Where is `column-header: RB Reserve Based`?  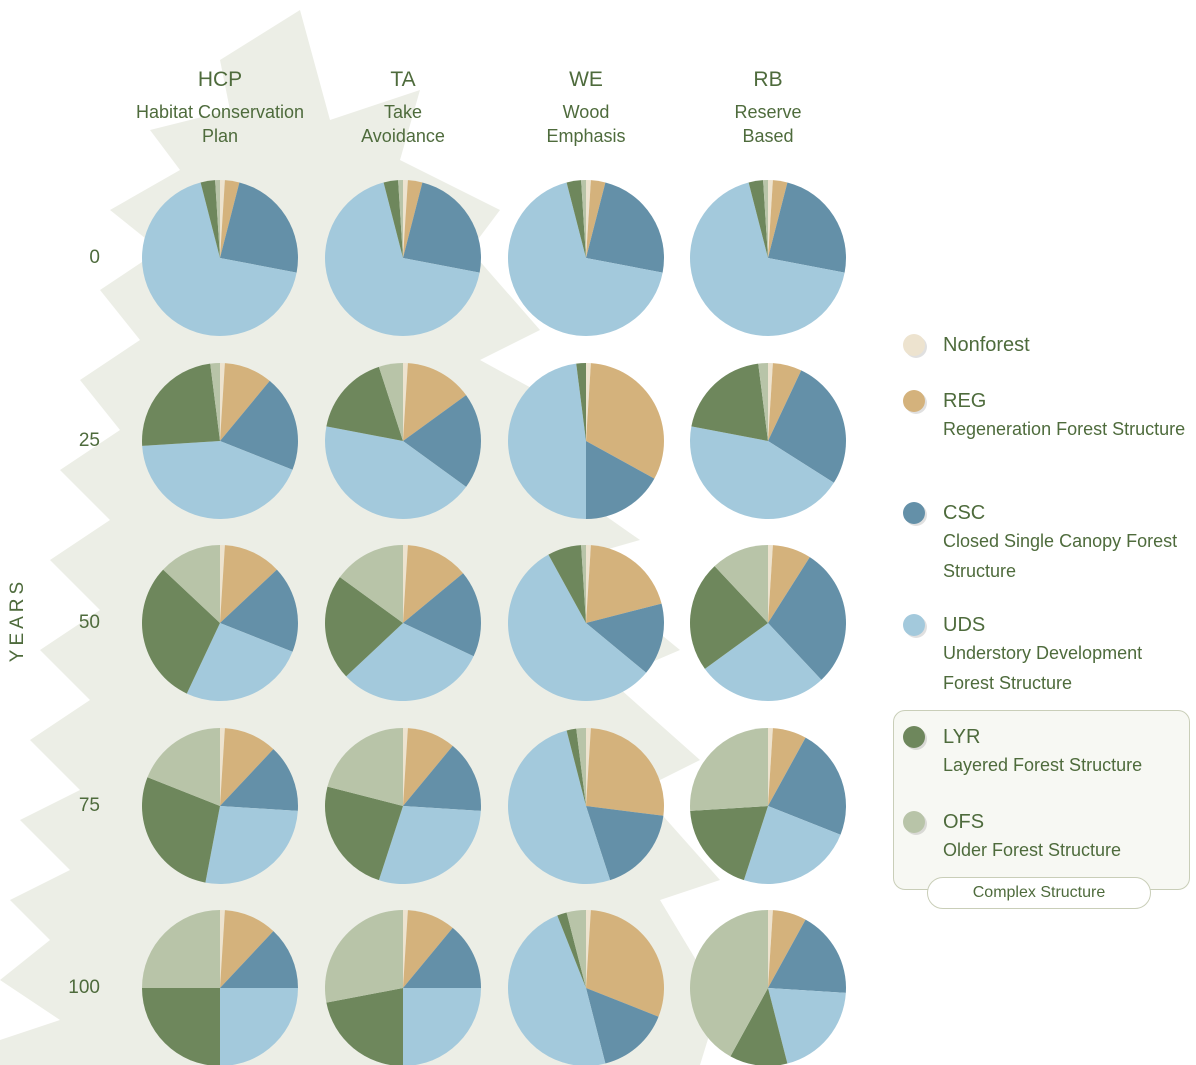 column-header: RB Reserve Based is located at coordinates (768, 108).